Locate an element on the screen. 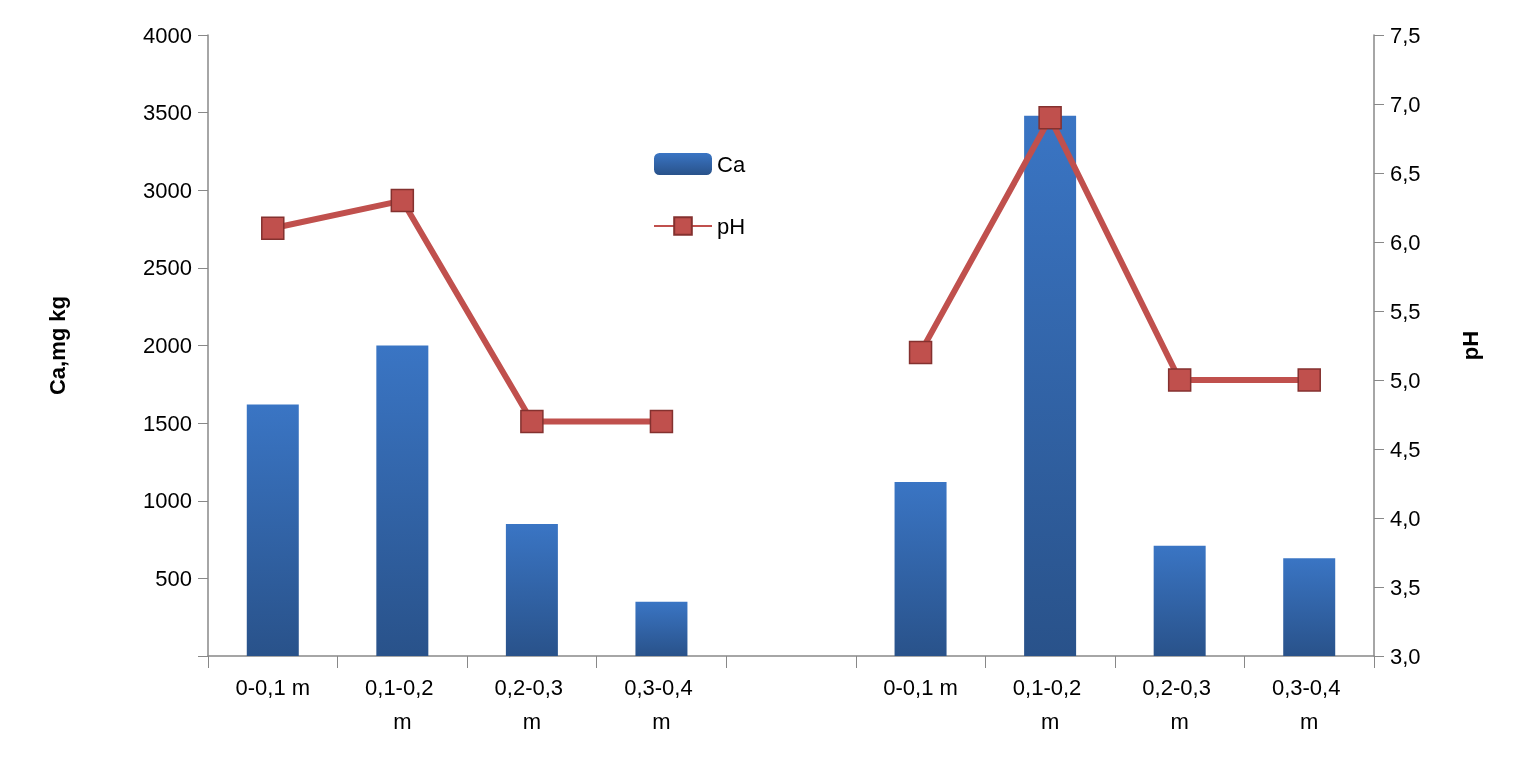 The height and width of the screenshot is (779, 1537). y-tick-label: 500 is located at coordinates (173, 578).